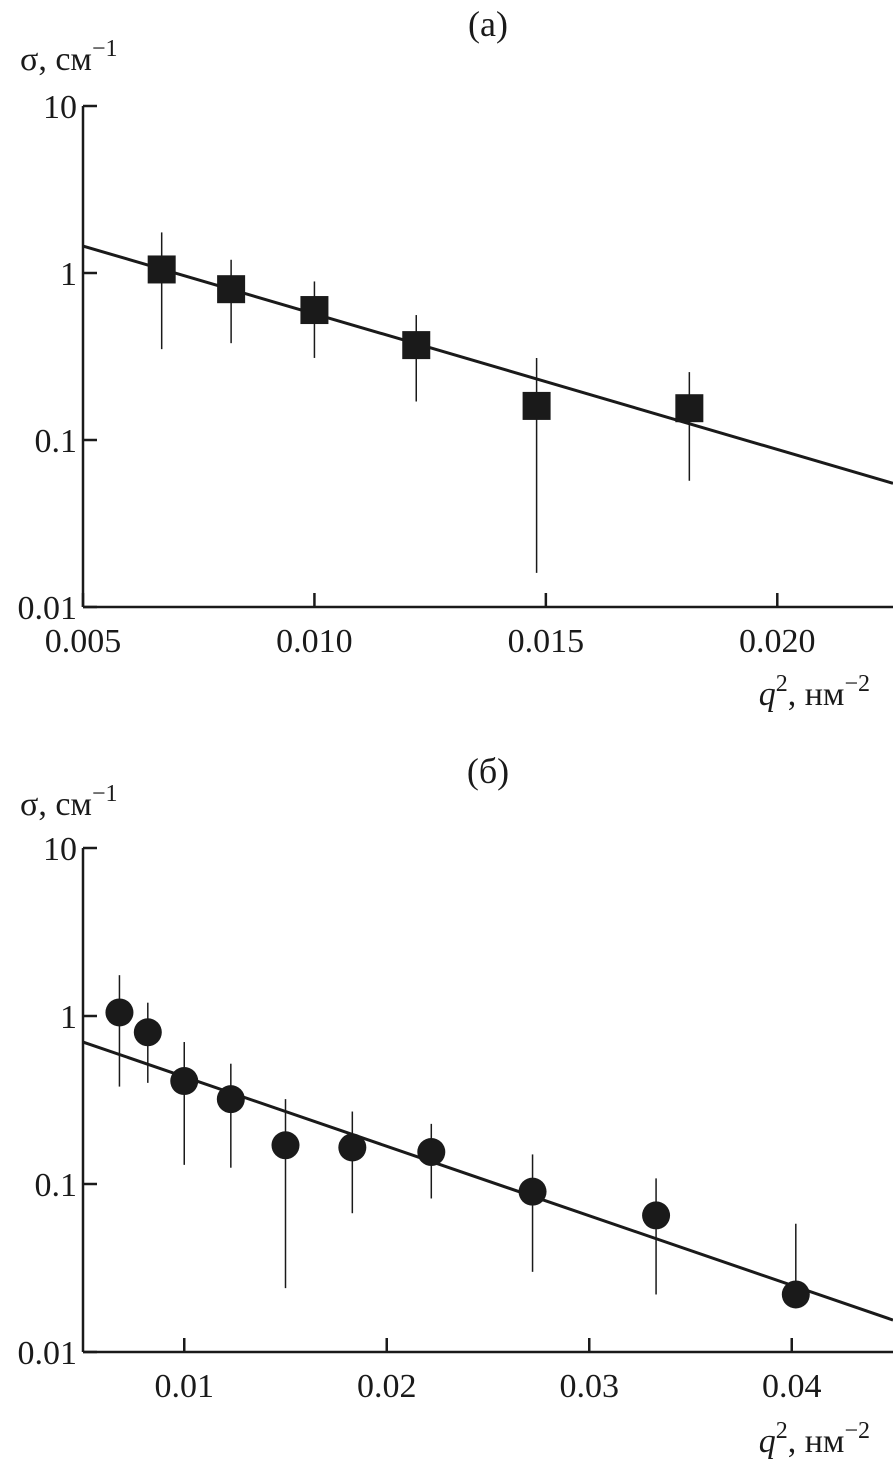 The image size is (893, 1462). What do you see at coordinates (546, 641) in the screenshot?
I see `x-tick-label: 0.015` at bounding box center [546, 641].